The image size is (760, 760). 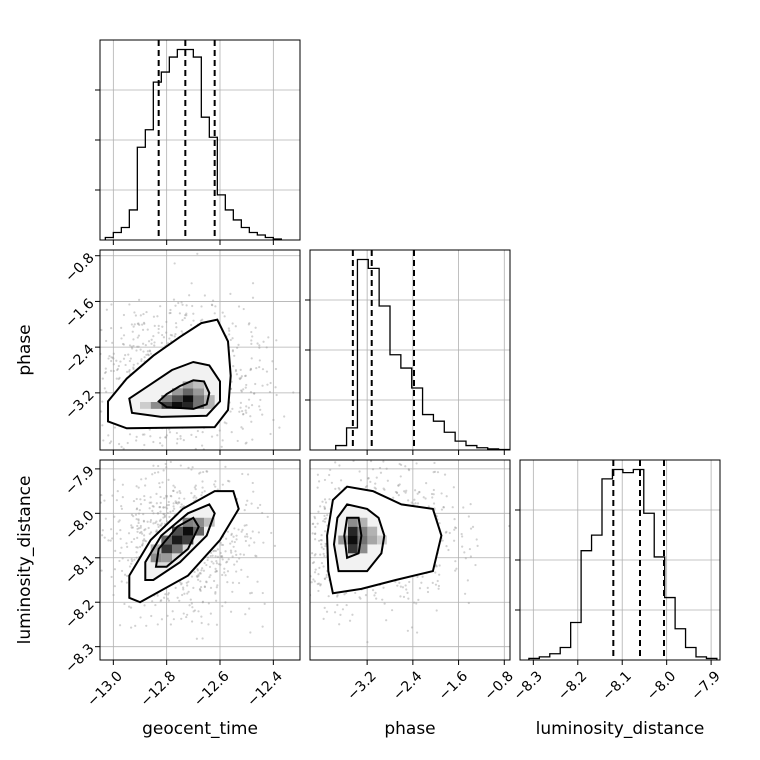 What do you see at coordinates (25, 560) in the screenshot?
I see `y-axis-label-luminosity_distance: luminosity_distance` at bounding box center [25, 560].